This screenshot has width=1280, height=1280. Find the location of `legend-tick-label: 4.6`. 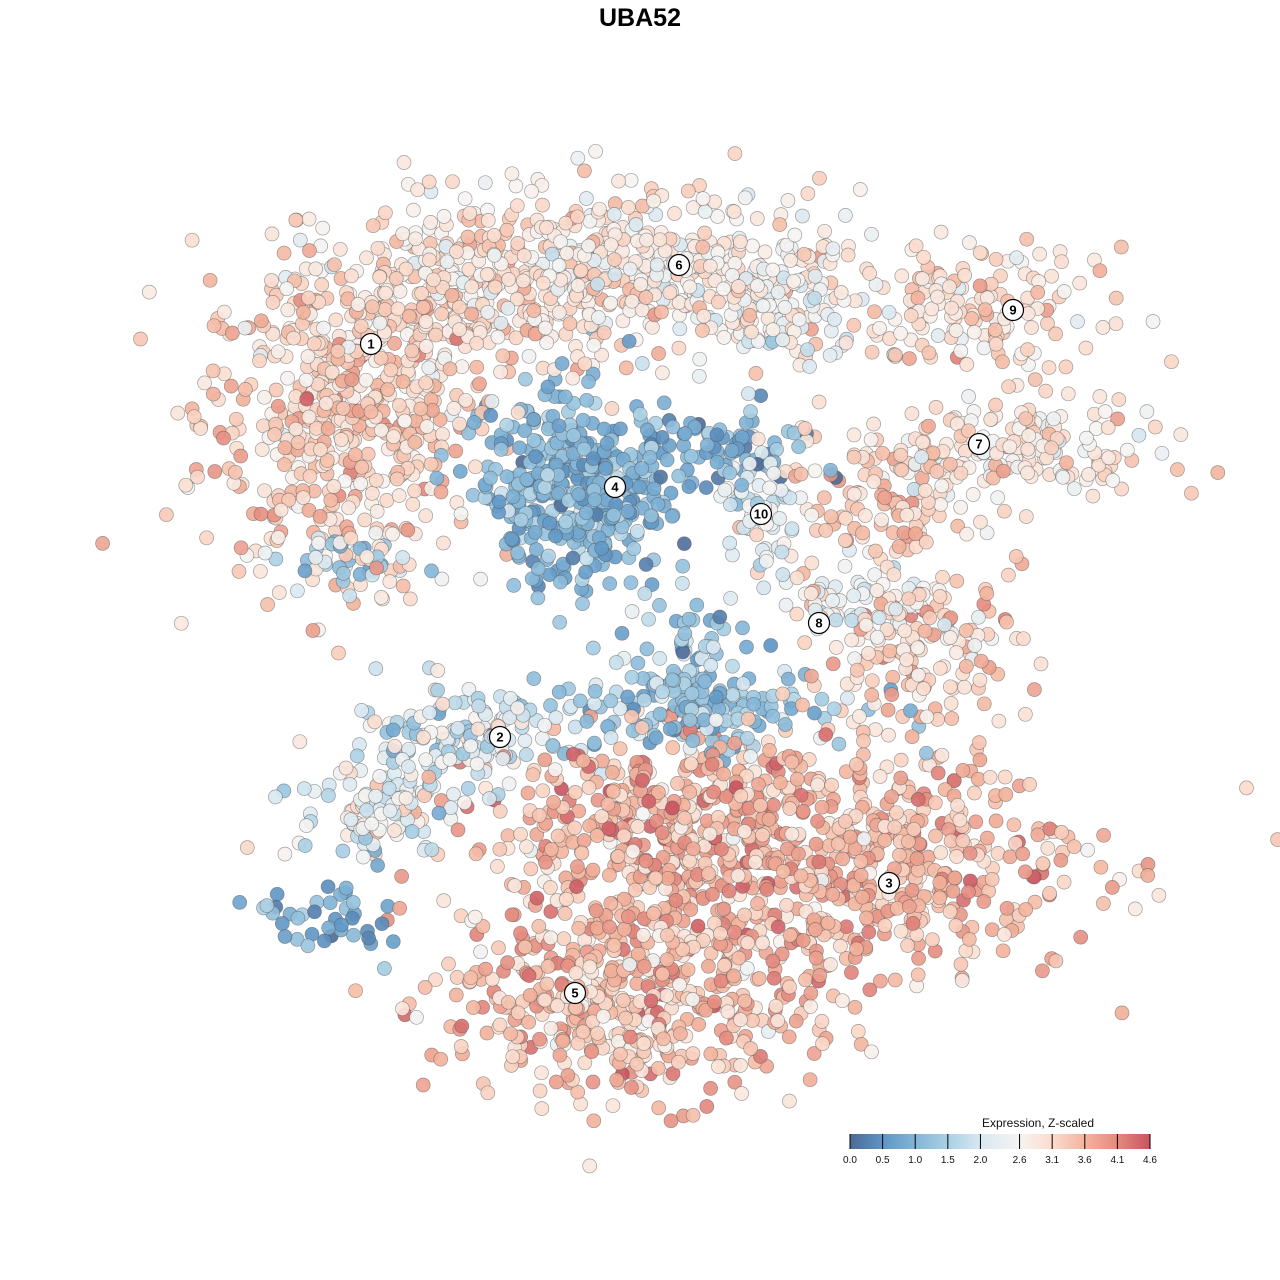

legend-tick-label: 4.6 is located at coordinates (1150, 1160).